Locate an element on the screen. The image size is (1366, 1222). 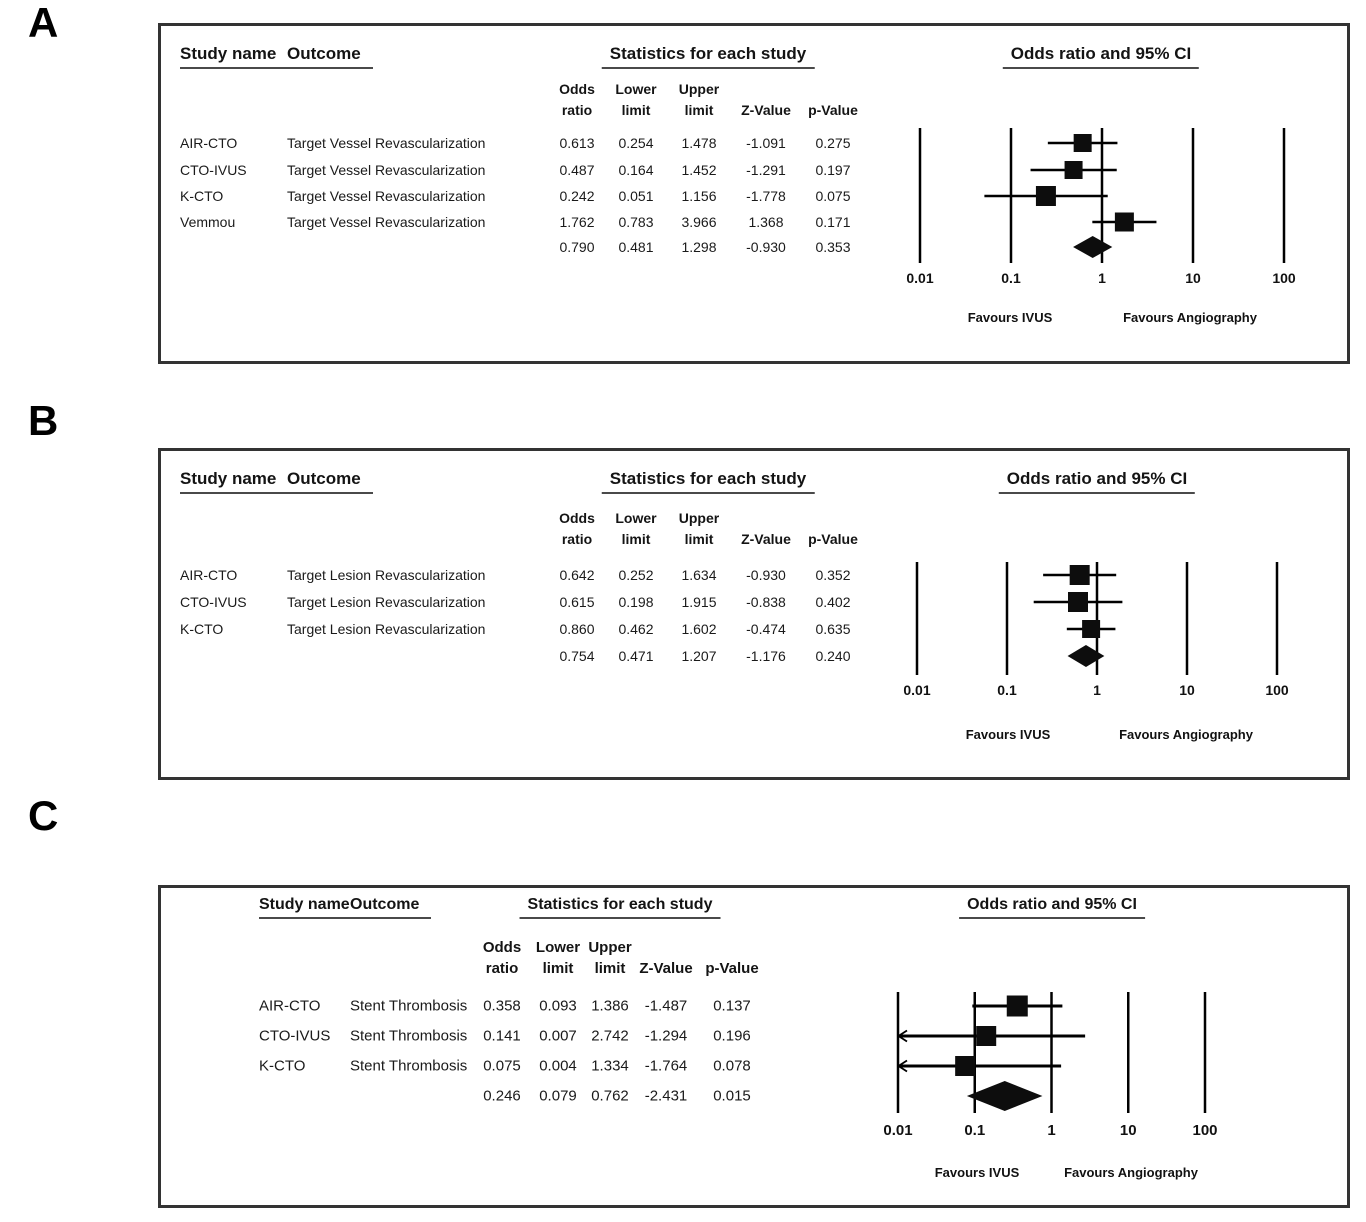
or-cell: 0.487 is located at coordinates (577, 170).